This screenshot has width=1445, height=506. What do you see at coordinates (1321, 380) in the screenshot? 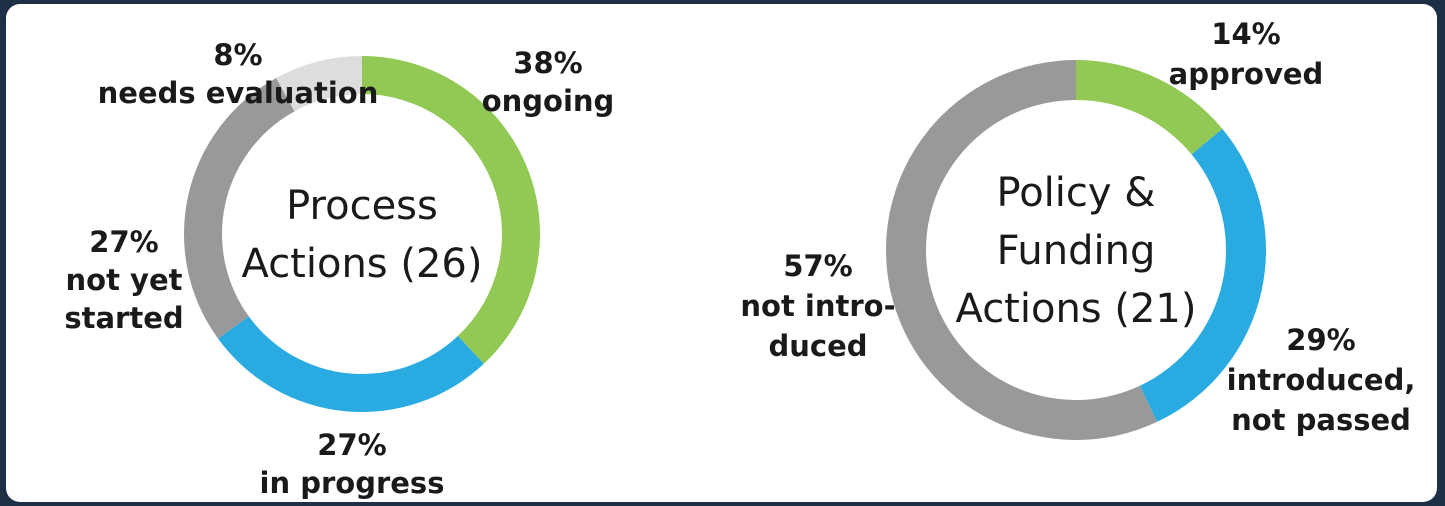
I see `slice-label-introduced-not-passed: 29% introduced, not passed` at bounding box center [1321, 380].